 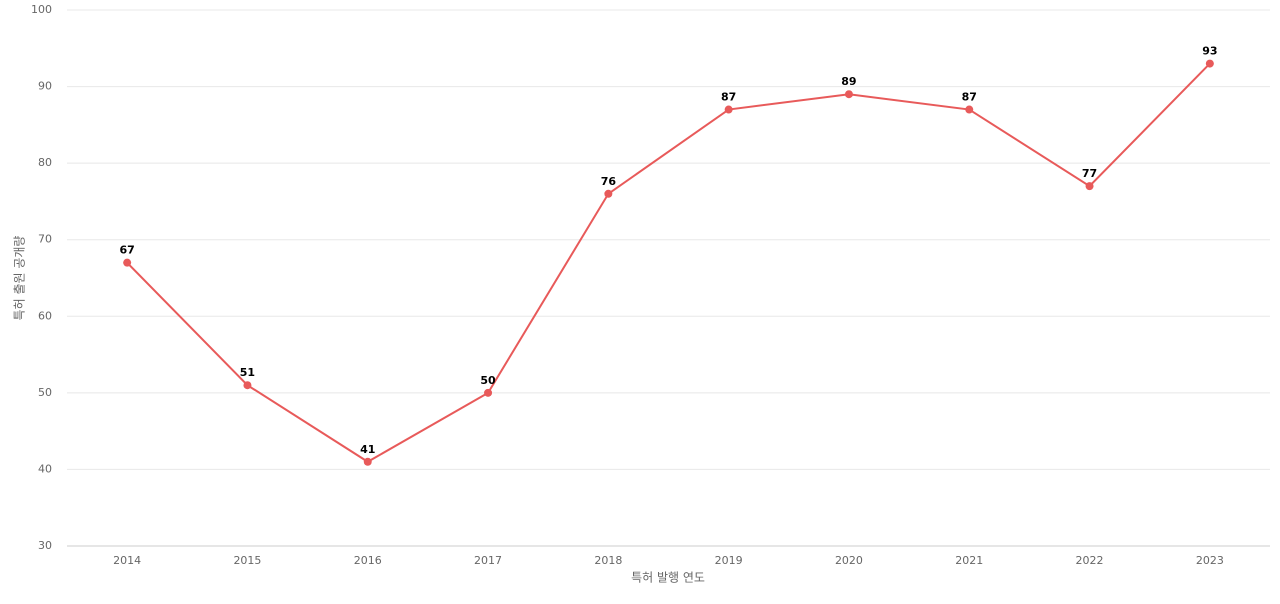 What do you see at coordinates (45, 545) in the screenshot?
I see `y-tick-label: 30` at bounding box center [45, 545].